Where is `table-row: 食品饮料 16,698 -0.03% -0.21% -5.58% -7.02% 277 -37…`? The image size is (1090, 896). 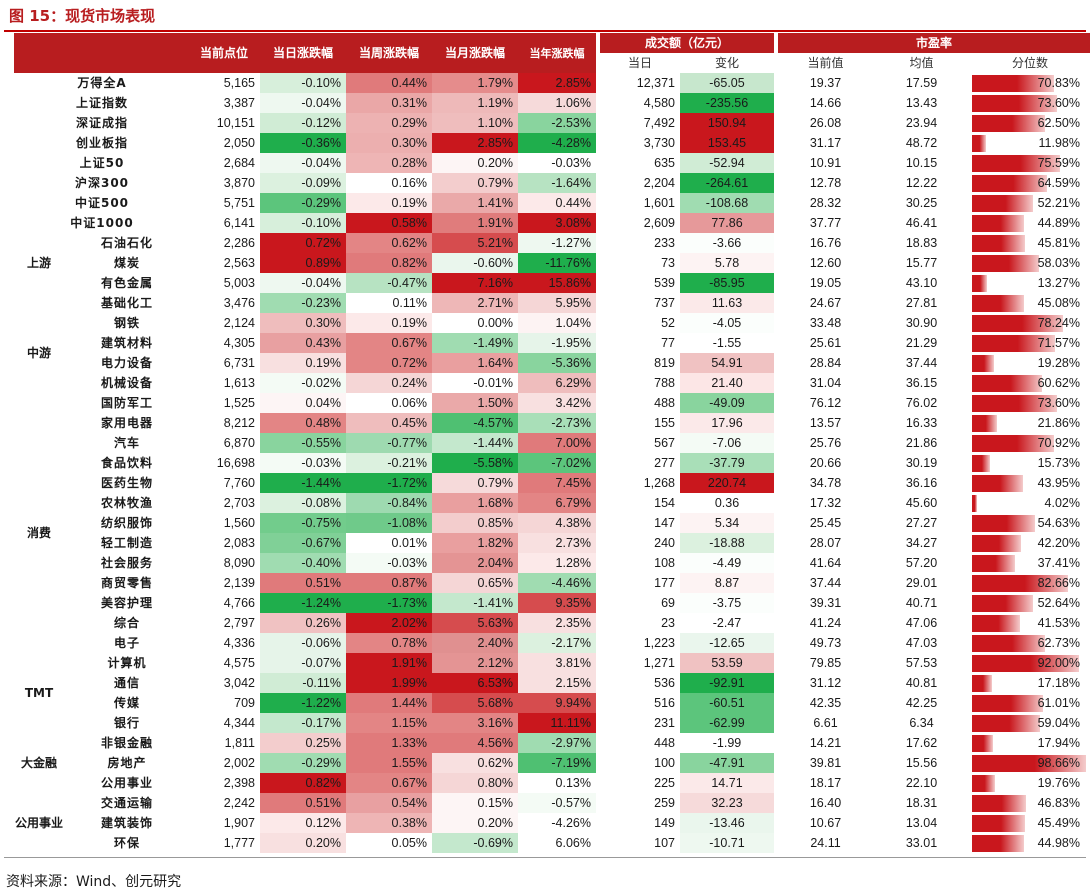 table-row: 食品饮料 16,698 -0.03% -0.21% -5.58% -7.02% 277 -37… is located at coordinates (552, 463).